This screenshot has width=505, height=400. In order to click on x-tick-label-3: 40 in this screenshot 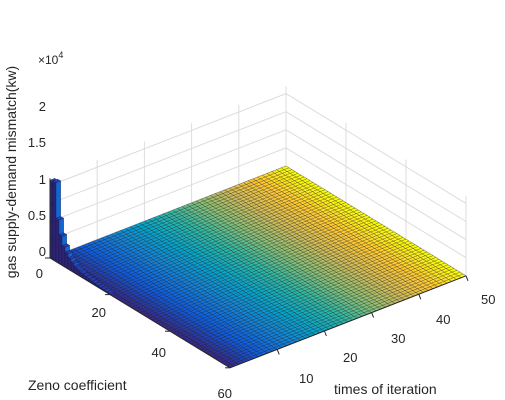, I will do `click(443, 319)`.